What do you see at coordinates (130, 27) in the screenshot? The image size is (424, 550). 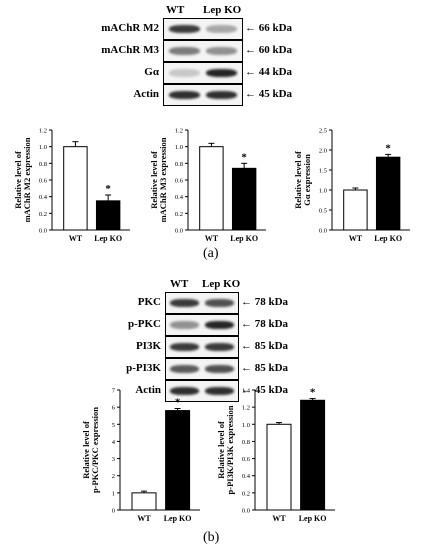 I see `blot-protein-label: mAChR M2` at bounding box center [130, 27].